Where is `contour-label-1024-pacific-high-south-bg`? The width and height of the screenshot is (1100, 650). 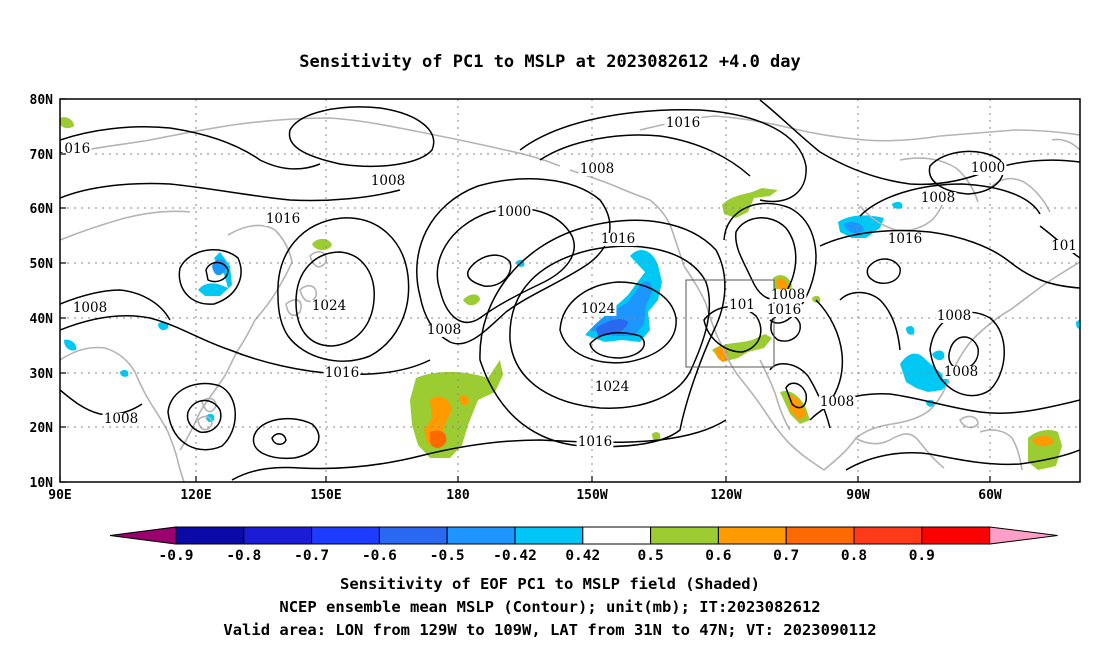
contour-label-1024-pacific-high-south-bg is located at coordinates (612, 387).